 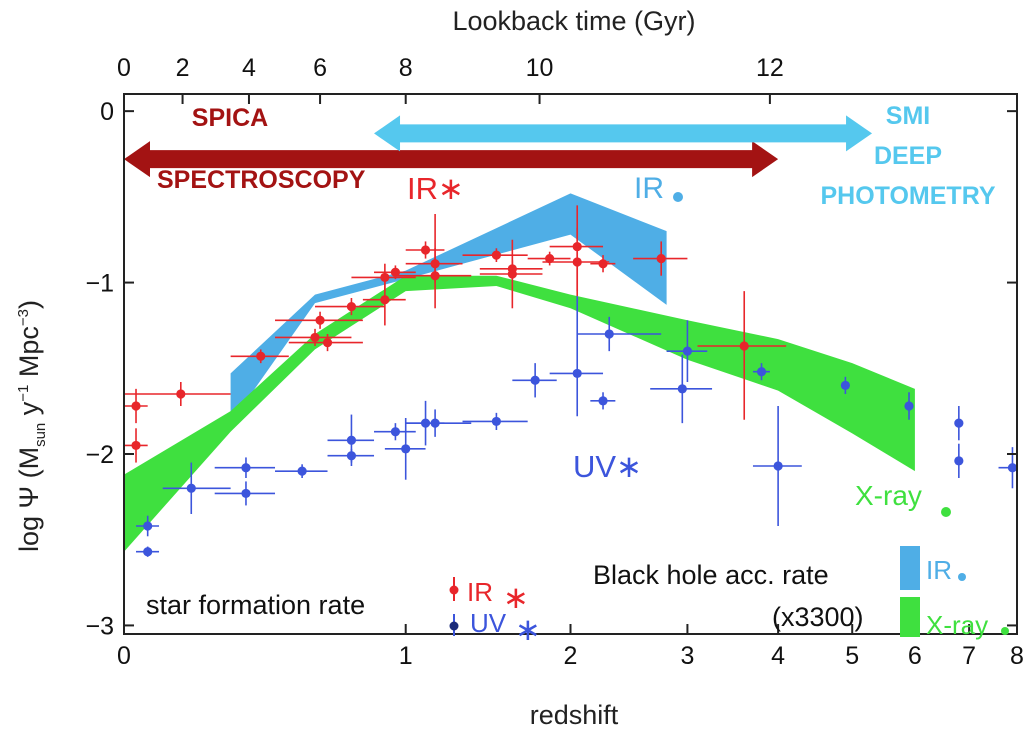 What do you see at coordinates (623, 133) in the screenshot?
I see `smi-arrow` at bounding box center [623, 133].